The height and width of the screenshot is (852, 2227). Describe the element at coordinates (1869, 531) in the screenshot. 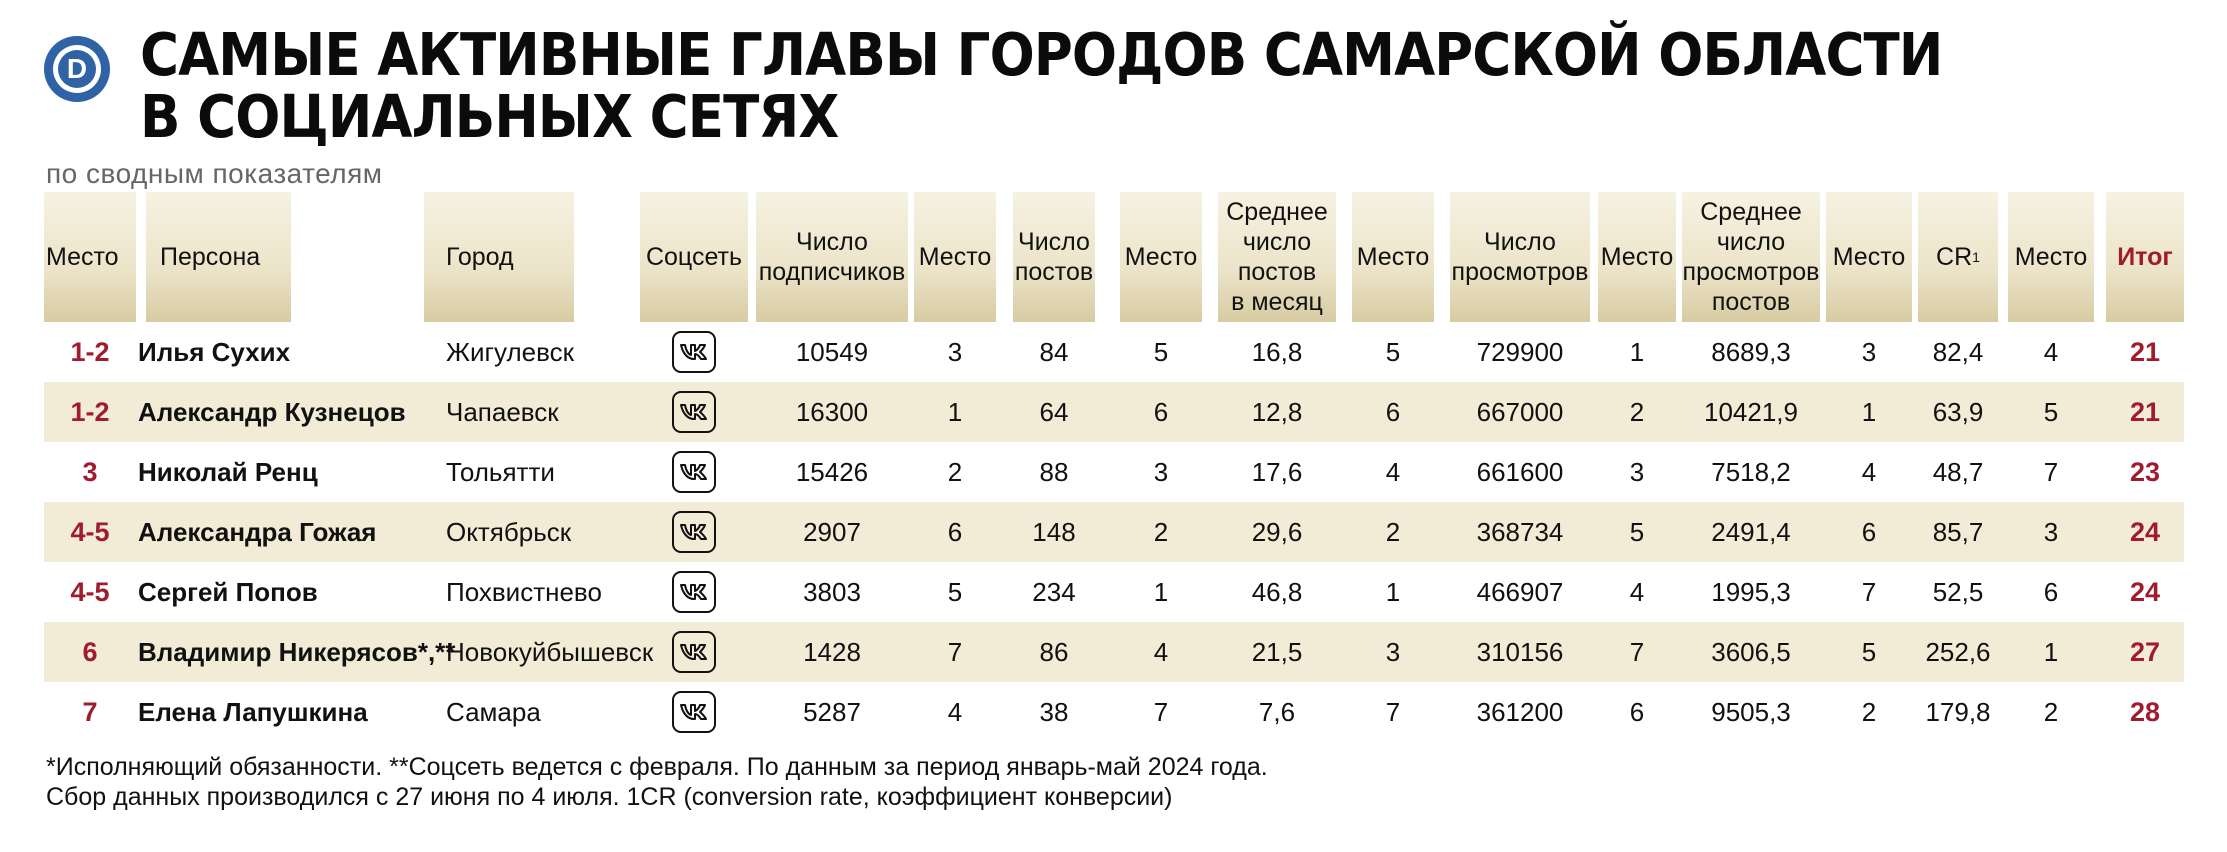

I see `cell-p-avg-views: 6` at that location.